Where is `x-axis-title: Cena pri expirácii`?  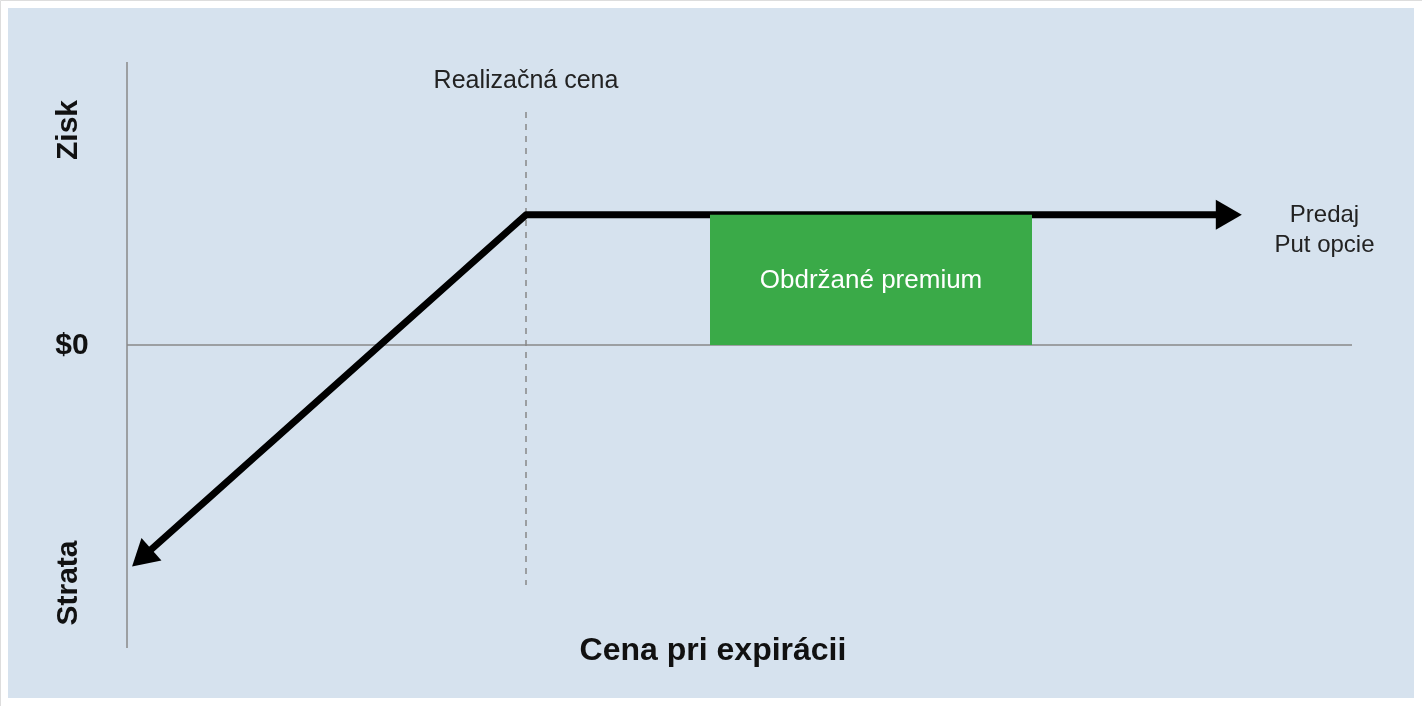 x-axis-title: Cena pri expirácii is located at coordinates (713, 649).